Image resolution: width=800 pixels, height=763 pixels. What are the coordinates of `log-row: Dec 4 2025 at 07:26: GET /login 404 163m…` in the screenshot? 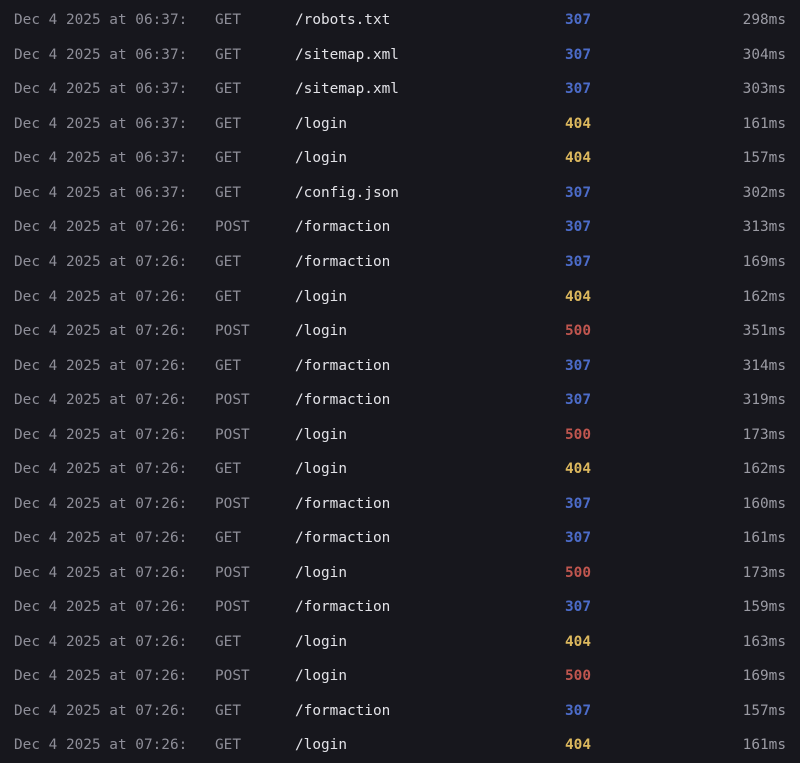 It's located at (400, 642).